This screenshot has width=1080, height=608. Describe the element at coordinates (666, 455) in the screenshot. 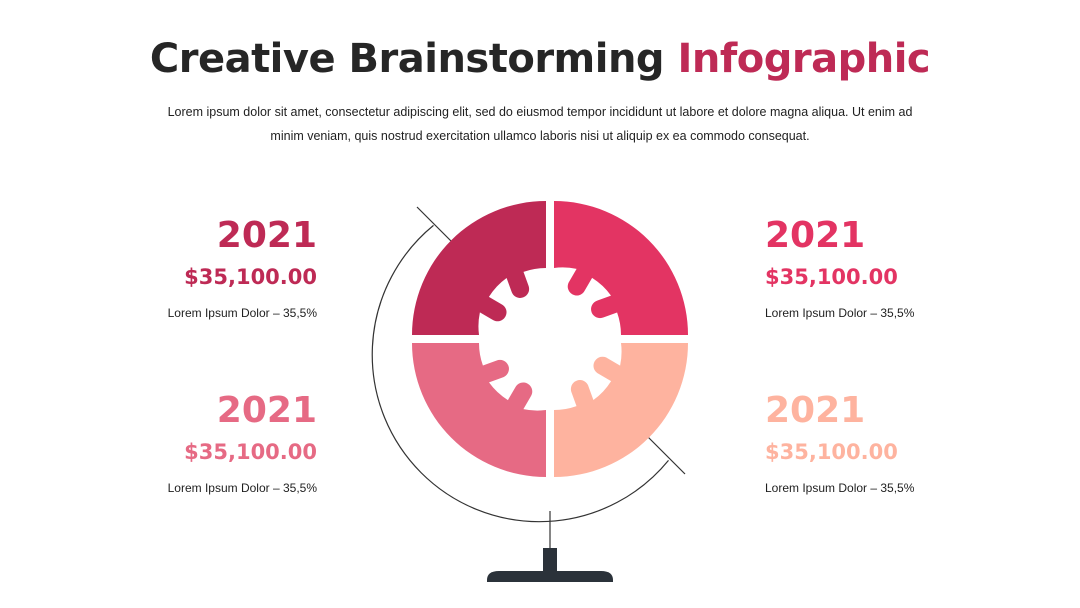

I see `globe-axis-tick-bottom` at that location.